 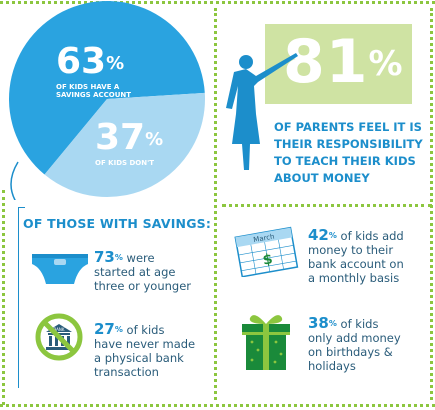 What do you see at coordinates (129, 137) in the screenshot?
I see `pie-percent-37: 37%` at bounding box center [129, 137].